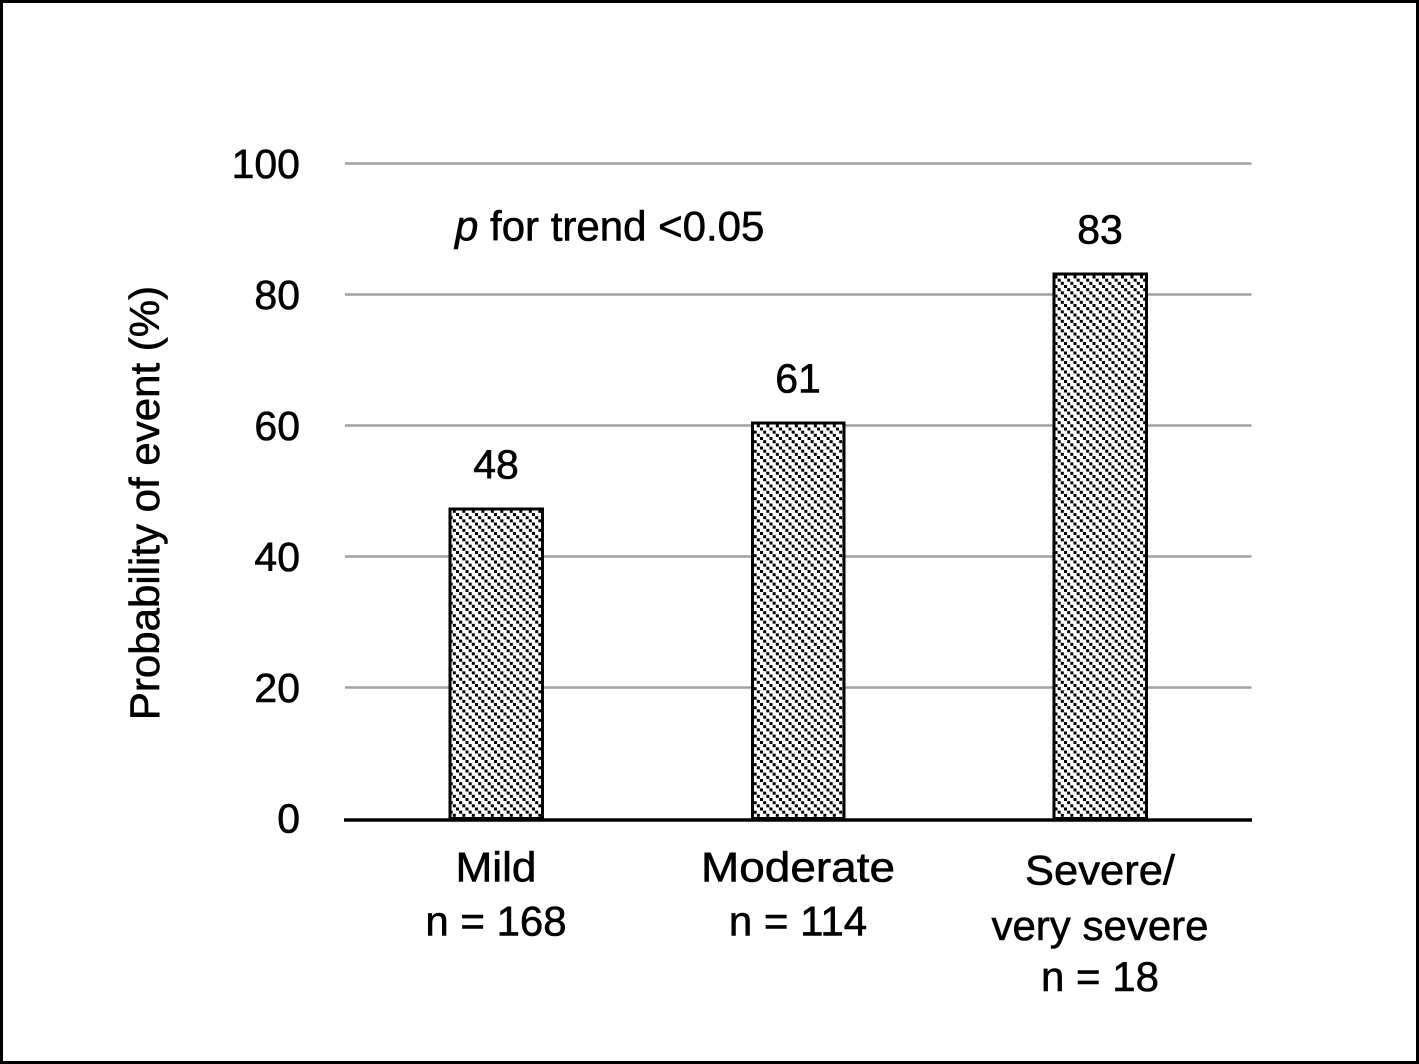  What do you see at coordinates (277, 688) in the screenshot?
I see `svg-text: 20` at bounding box center [277, 688].